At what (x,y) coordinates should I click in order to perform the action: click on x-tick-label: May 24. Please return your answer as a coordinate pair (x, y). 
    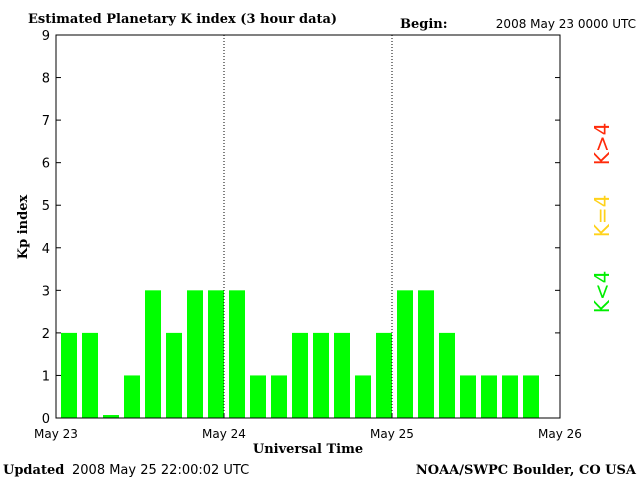
    Looking at the image, I should click on (224, 434).